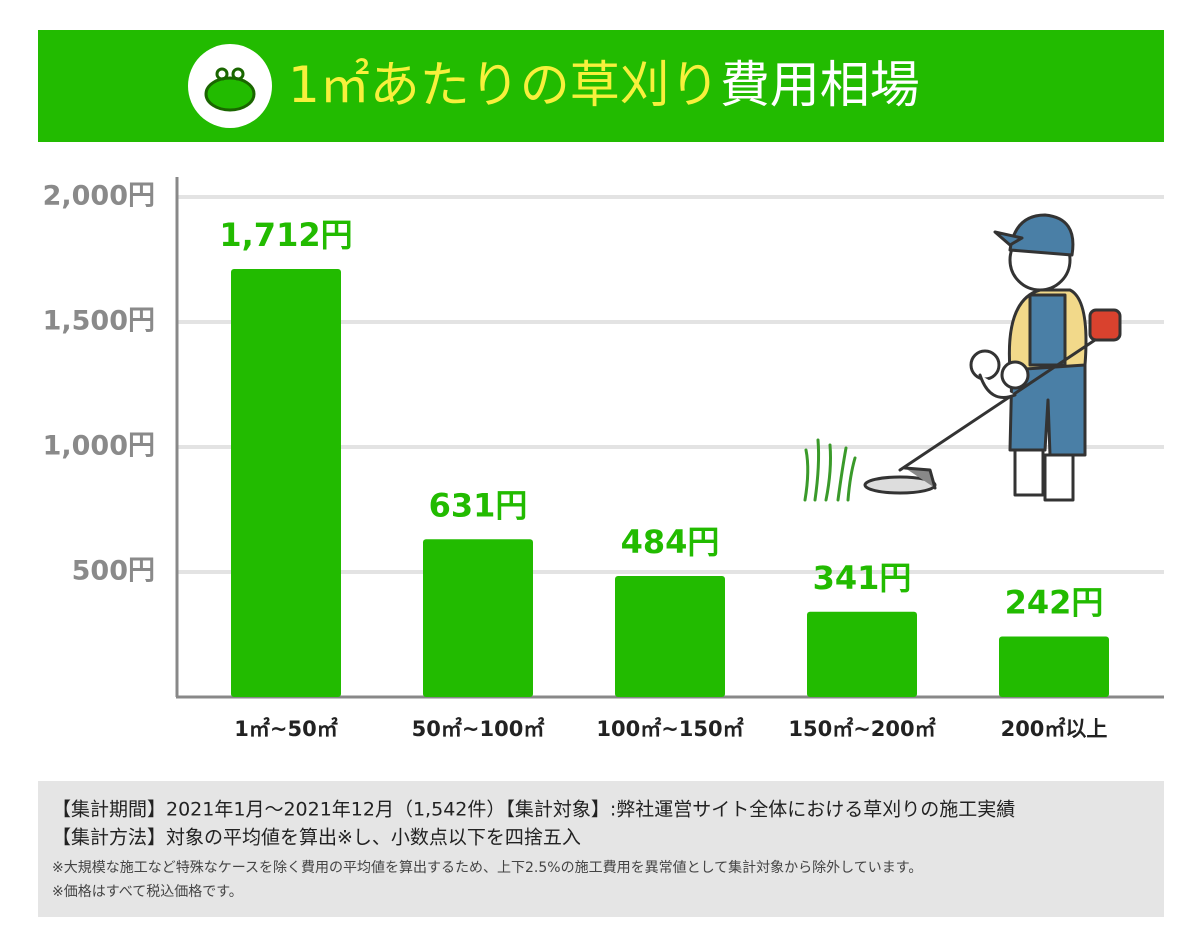 The width and height of the screenshot is (1200, 946). I want to click on y-tick-label: 2,000円, so click(99, 196).